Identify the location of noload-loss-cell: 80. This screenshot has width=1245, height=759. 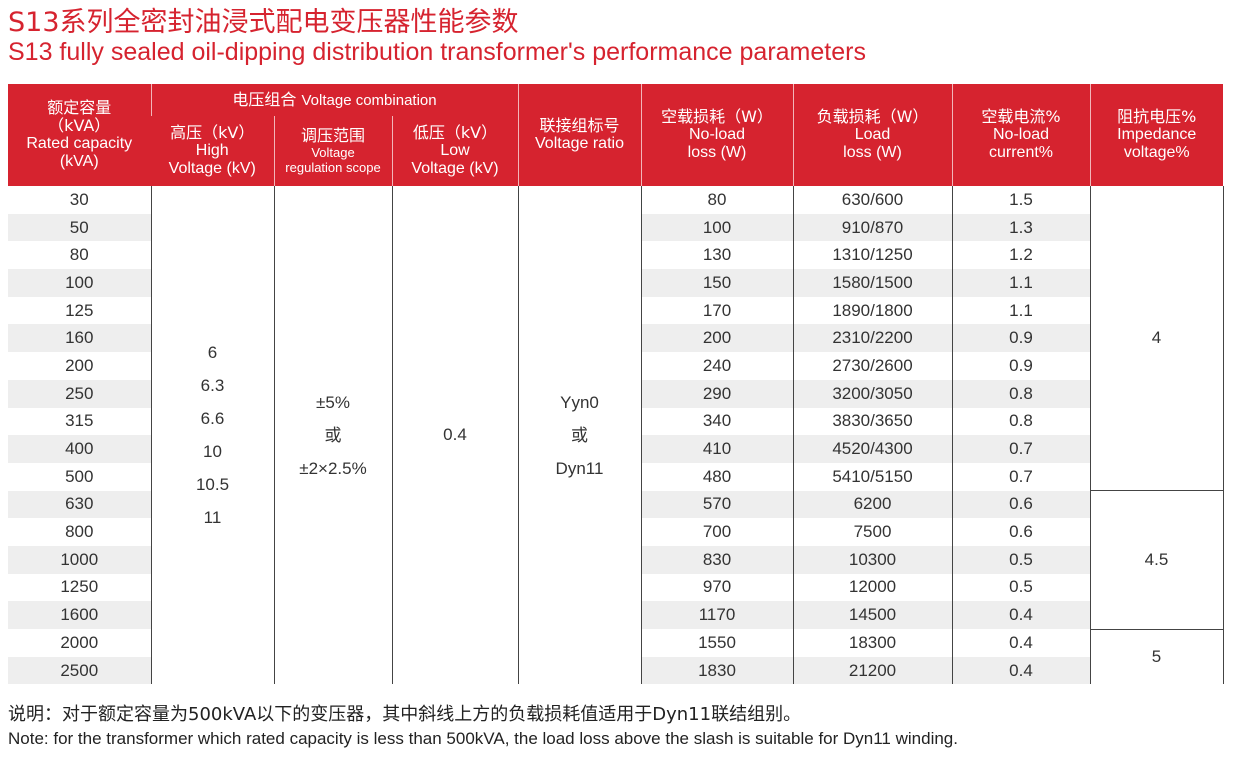
(716, 200).